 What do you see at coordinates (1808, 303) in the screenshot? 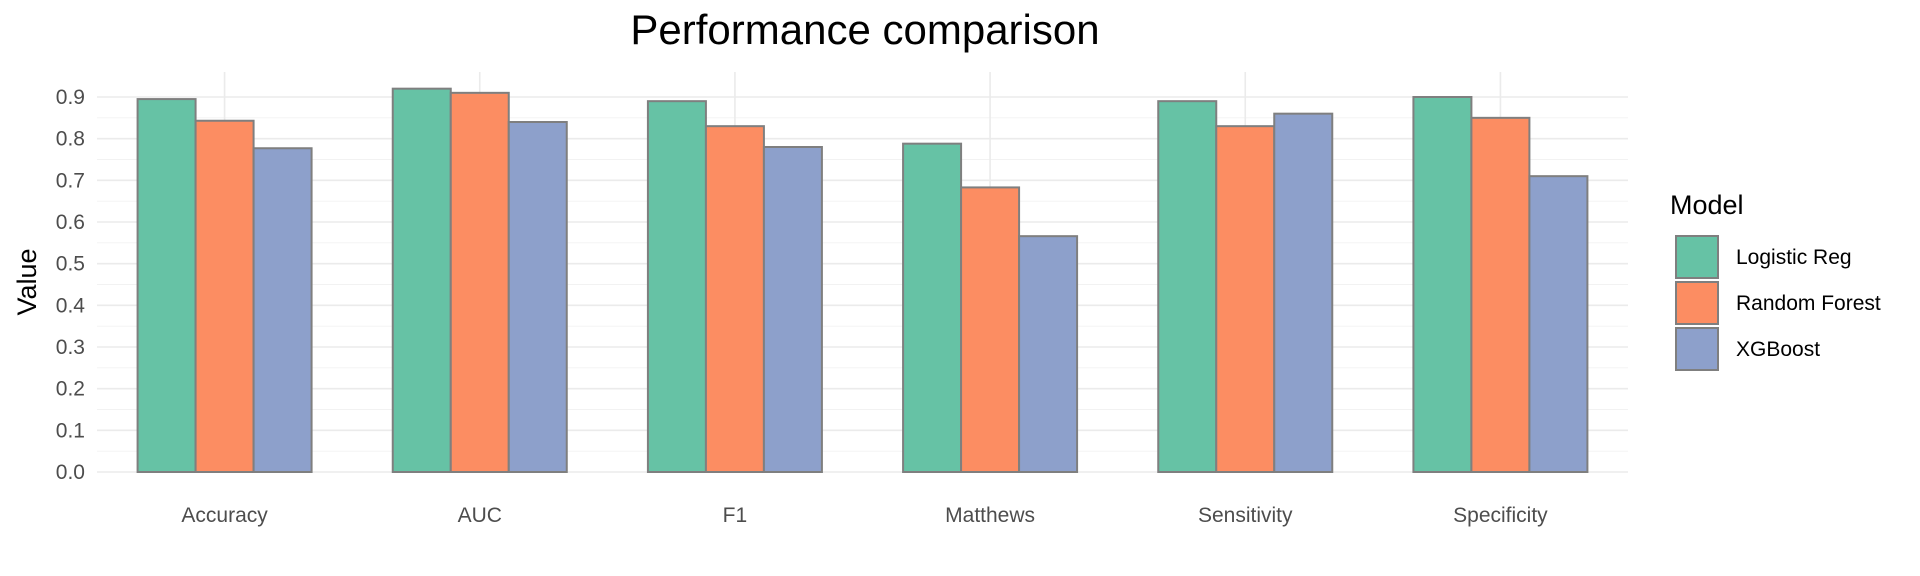
I see `legend-label: Random Forest` at bounding box center [1808, 303].